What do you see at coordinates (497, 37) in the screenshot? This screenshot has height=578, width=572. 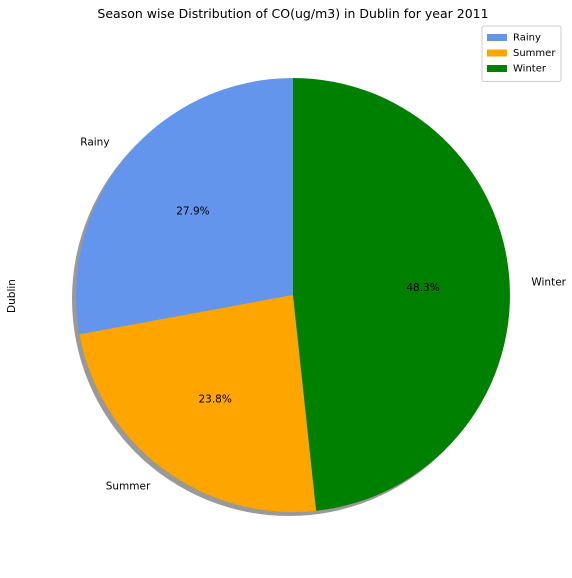 I see `legend-swatch-rainy` at bounding box center [497, 37].